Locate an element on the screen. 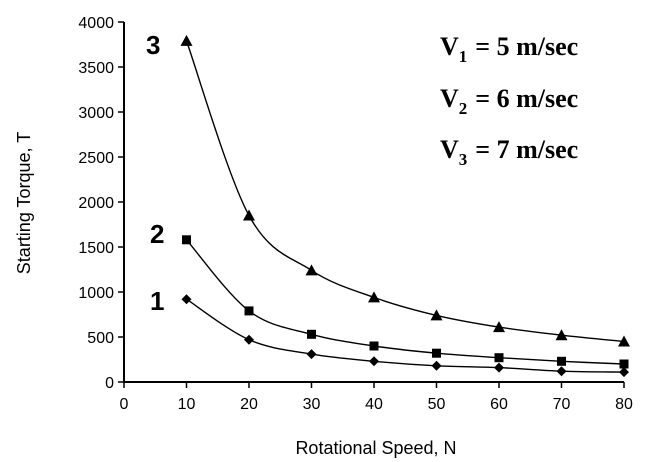 This screenshot has width=648, height=462. y-tick-label: 3000 is located at coordinates (96, 113).